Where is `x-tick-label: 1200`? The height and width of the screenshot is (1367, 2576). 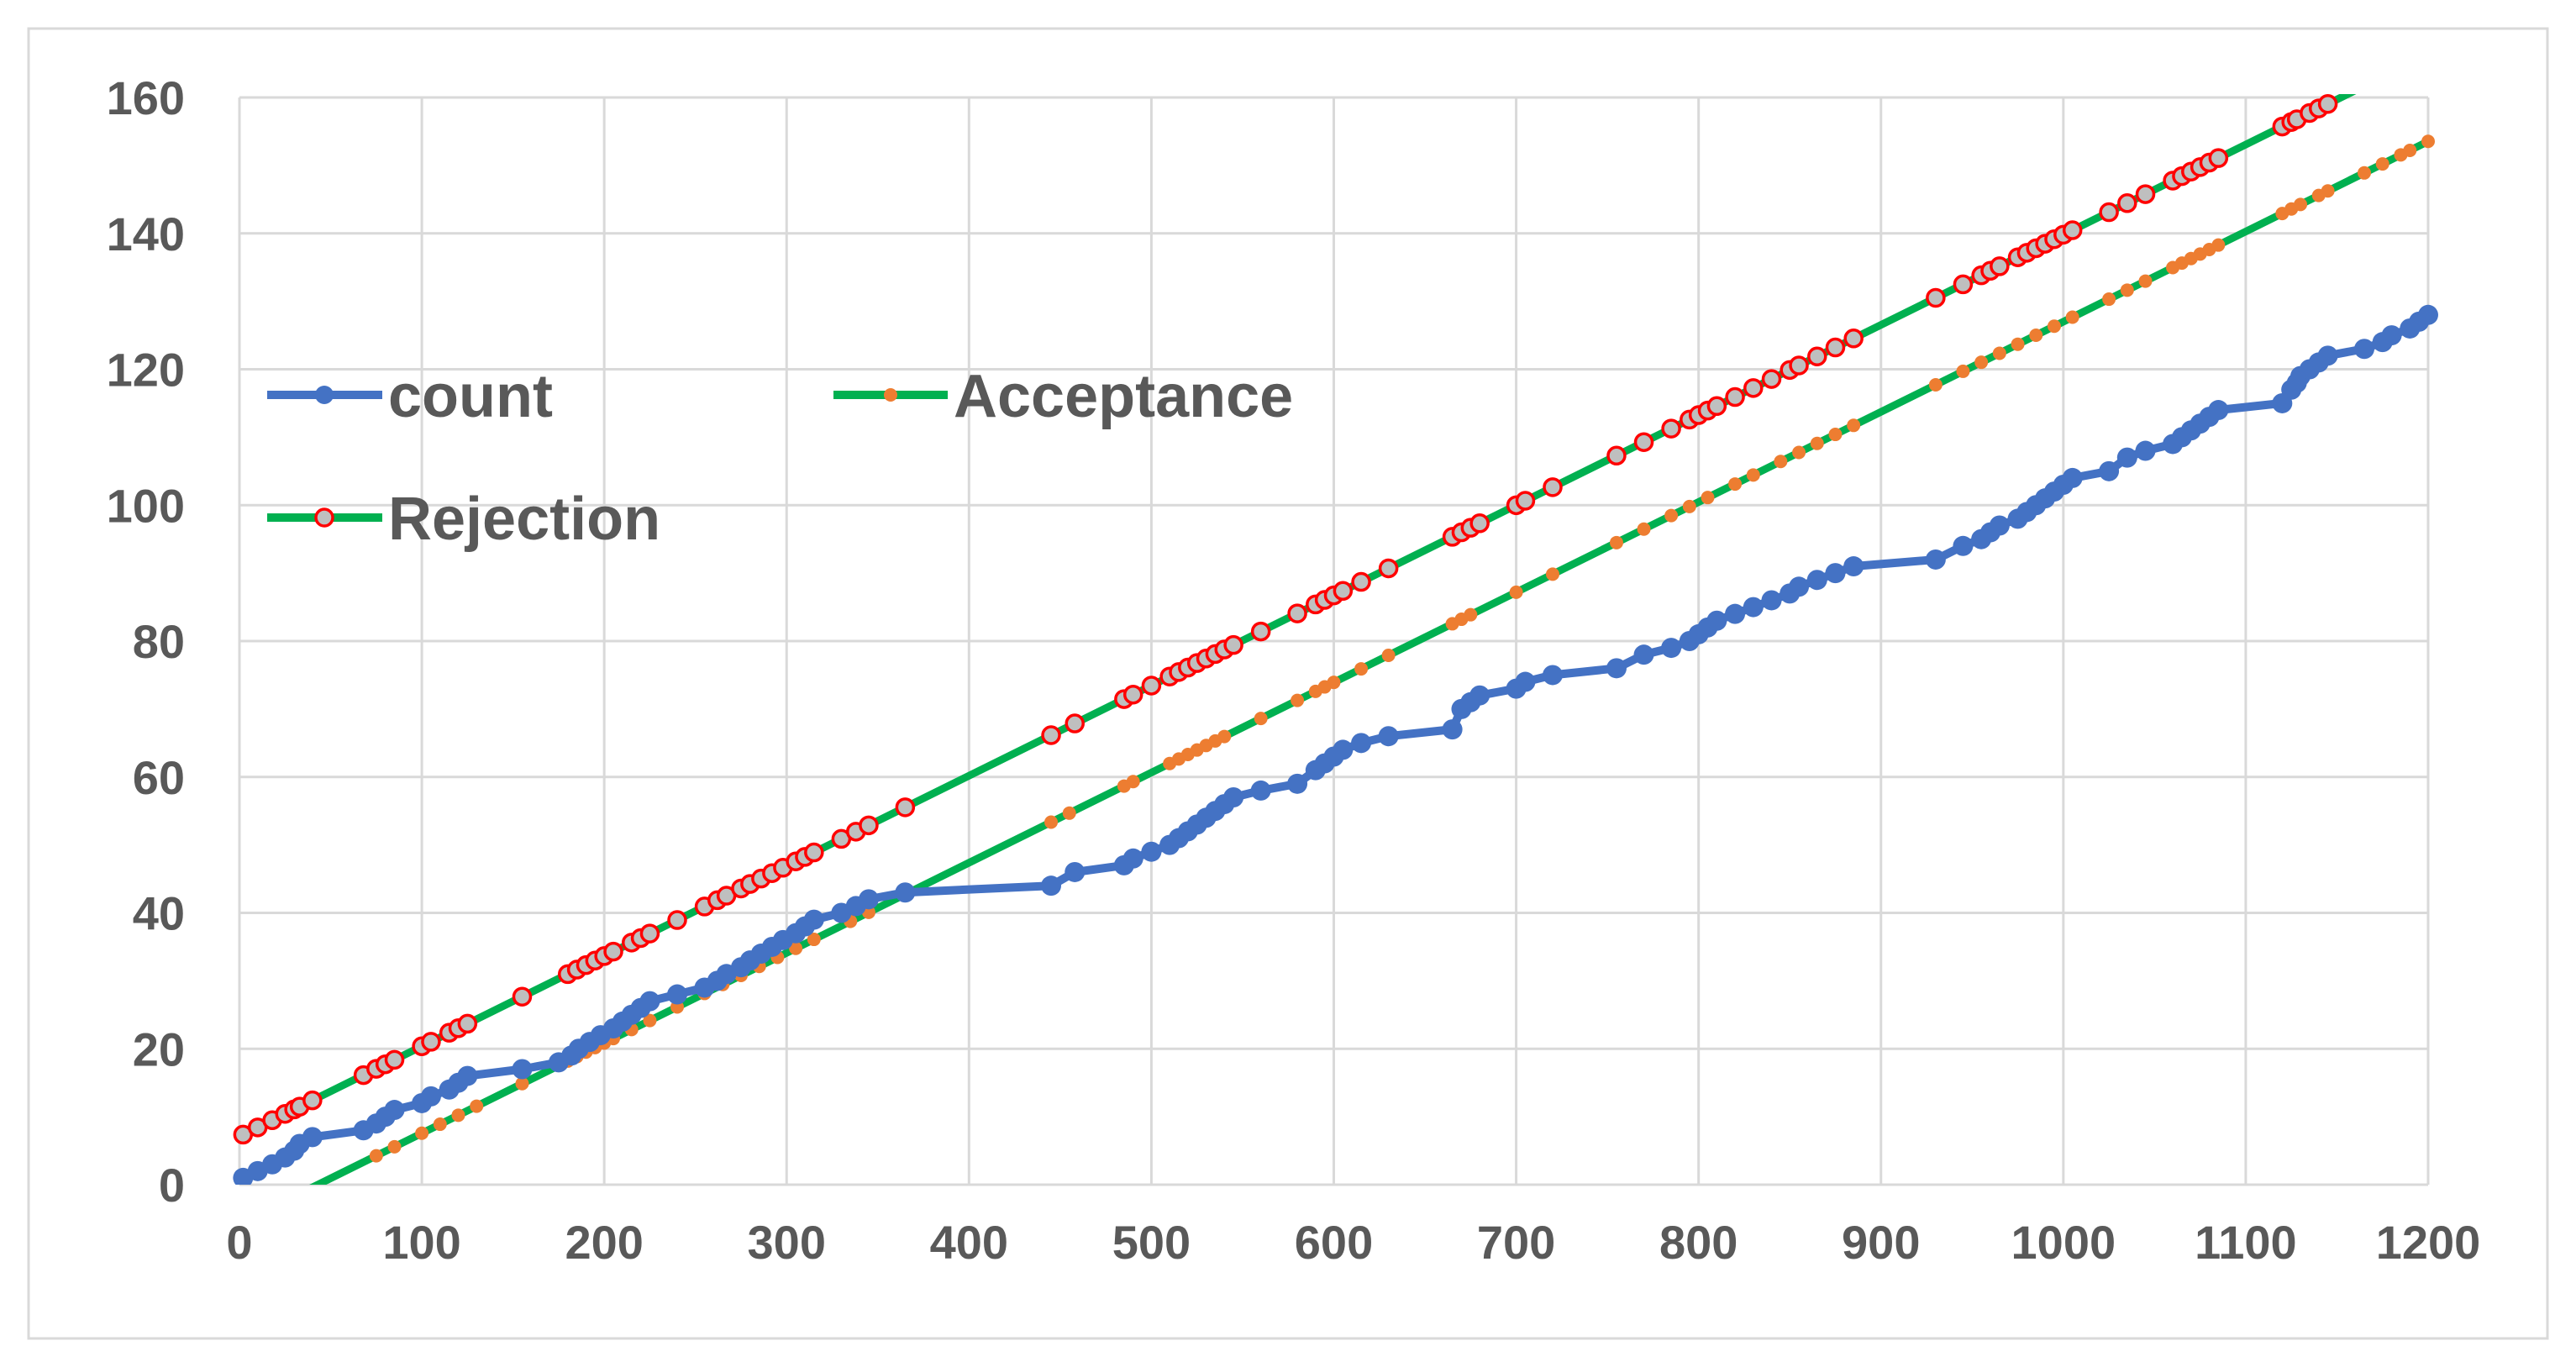
x-tick-label: 1200 is located at coordinates (2428, 1242).